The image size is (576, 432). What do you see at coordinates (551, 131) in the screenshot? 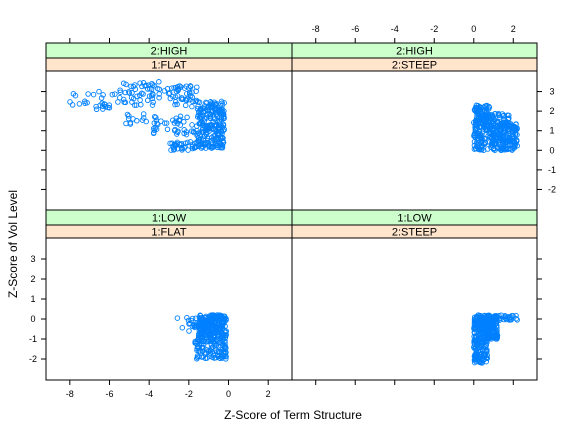
I see `y-tick-label-right: 1` at bounding box center [551, 131].